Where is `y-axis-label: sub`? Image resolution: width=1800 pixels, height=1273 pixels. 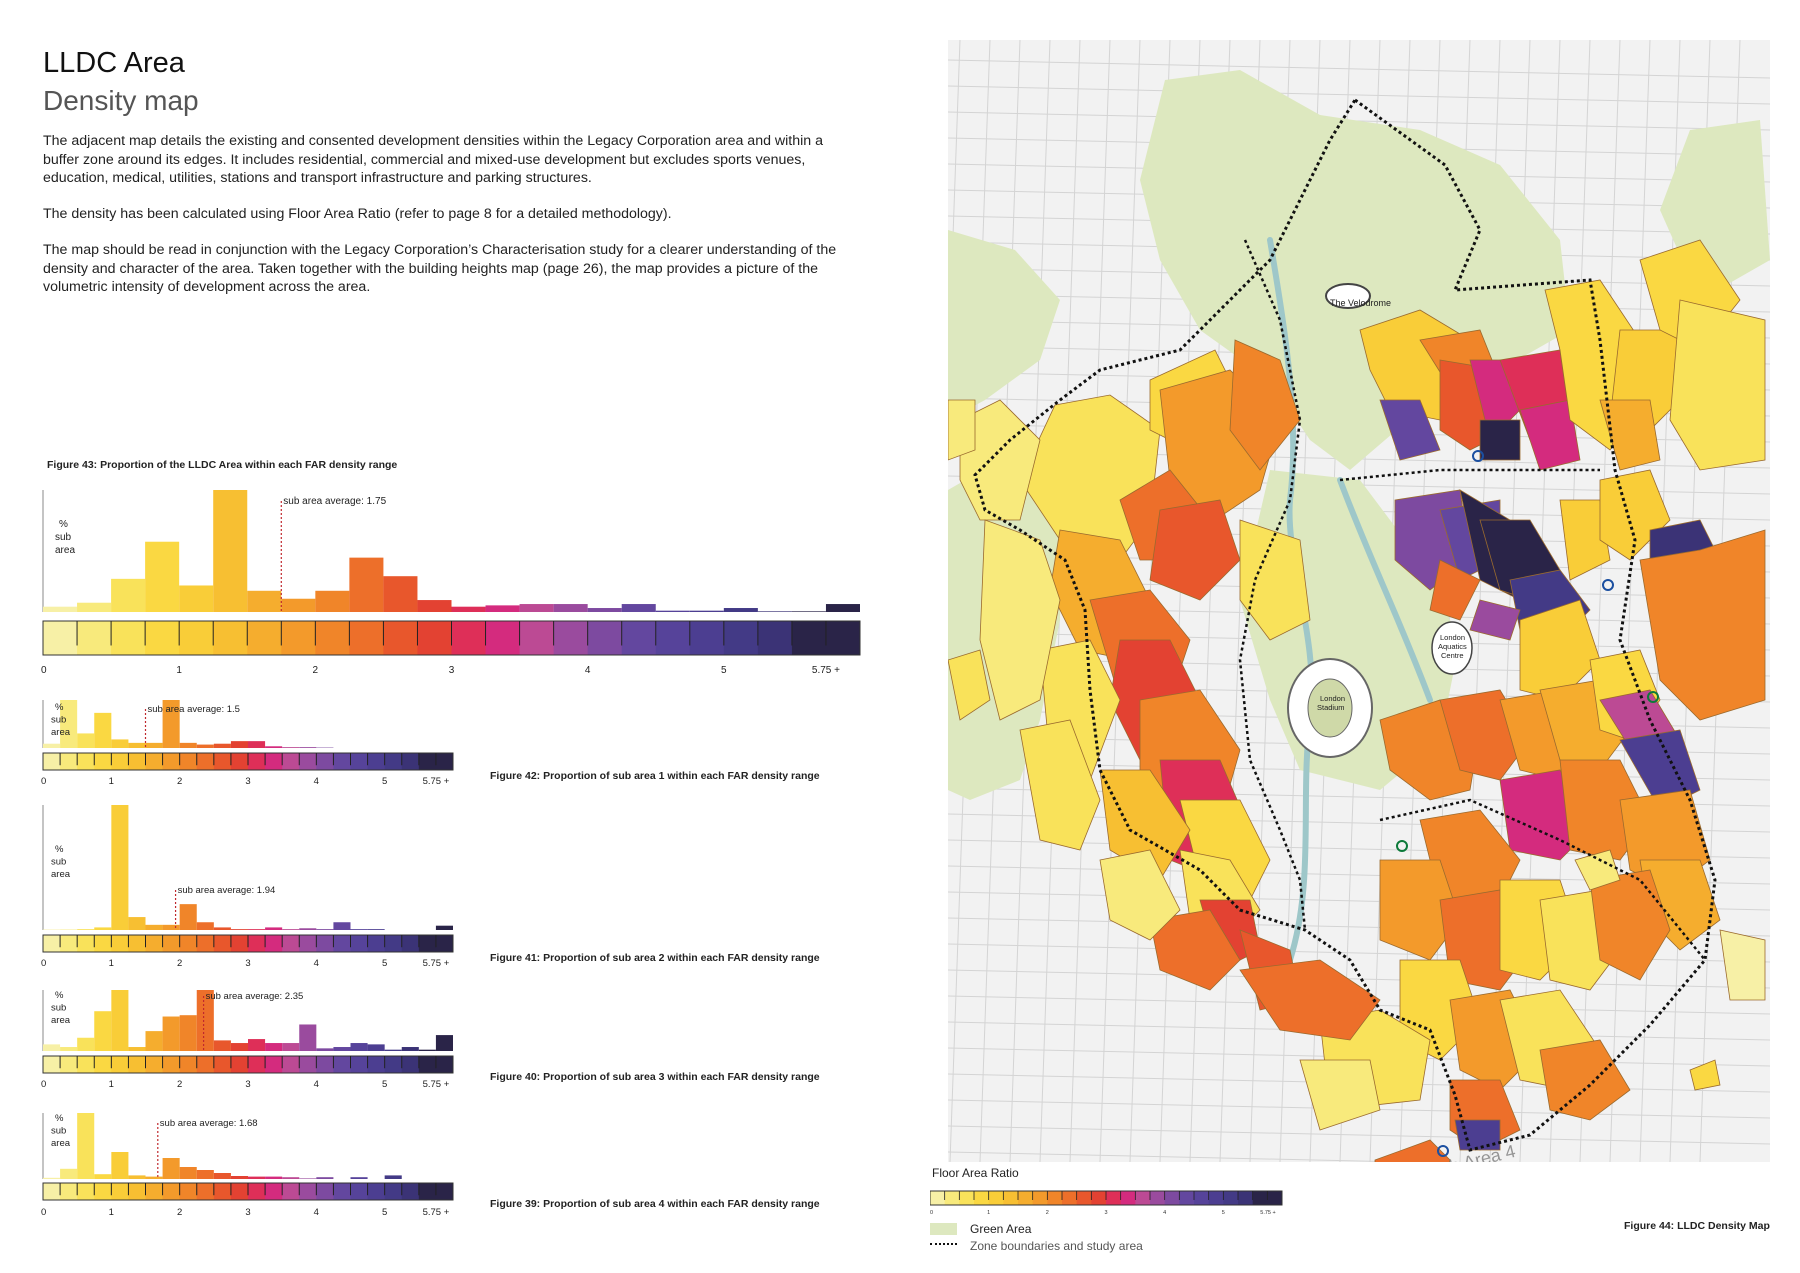 y-axis-label: sub is located at coordinates (58, 1131).